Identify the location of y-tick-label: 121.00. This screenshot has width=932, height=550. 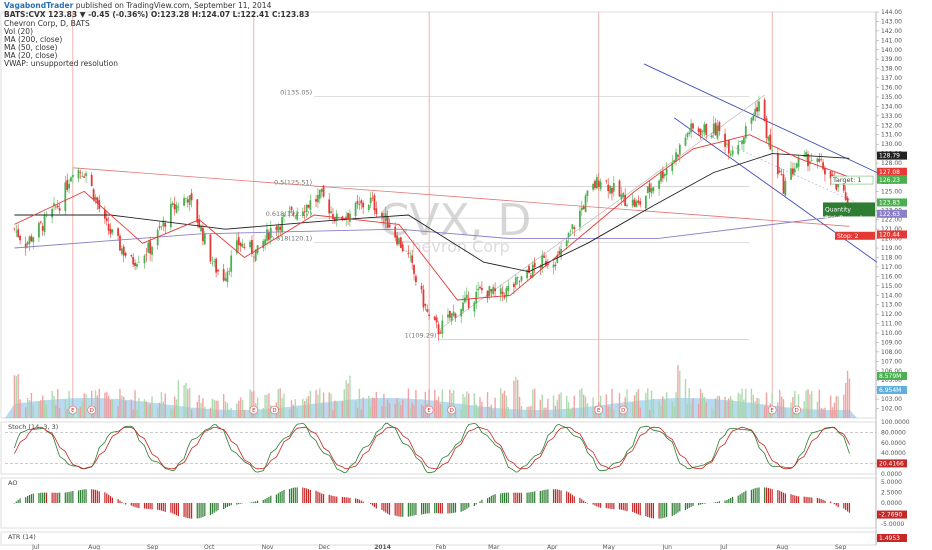
(891, 229).